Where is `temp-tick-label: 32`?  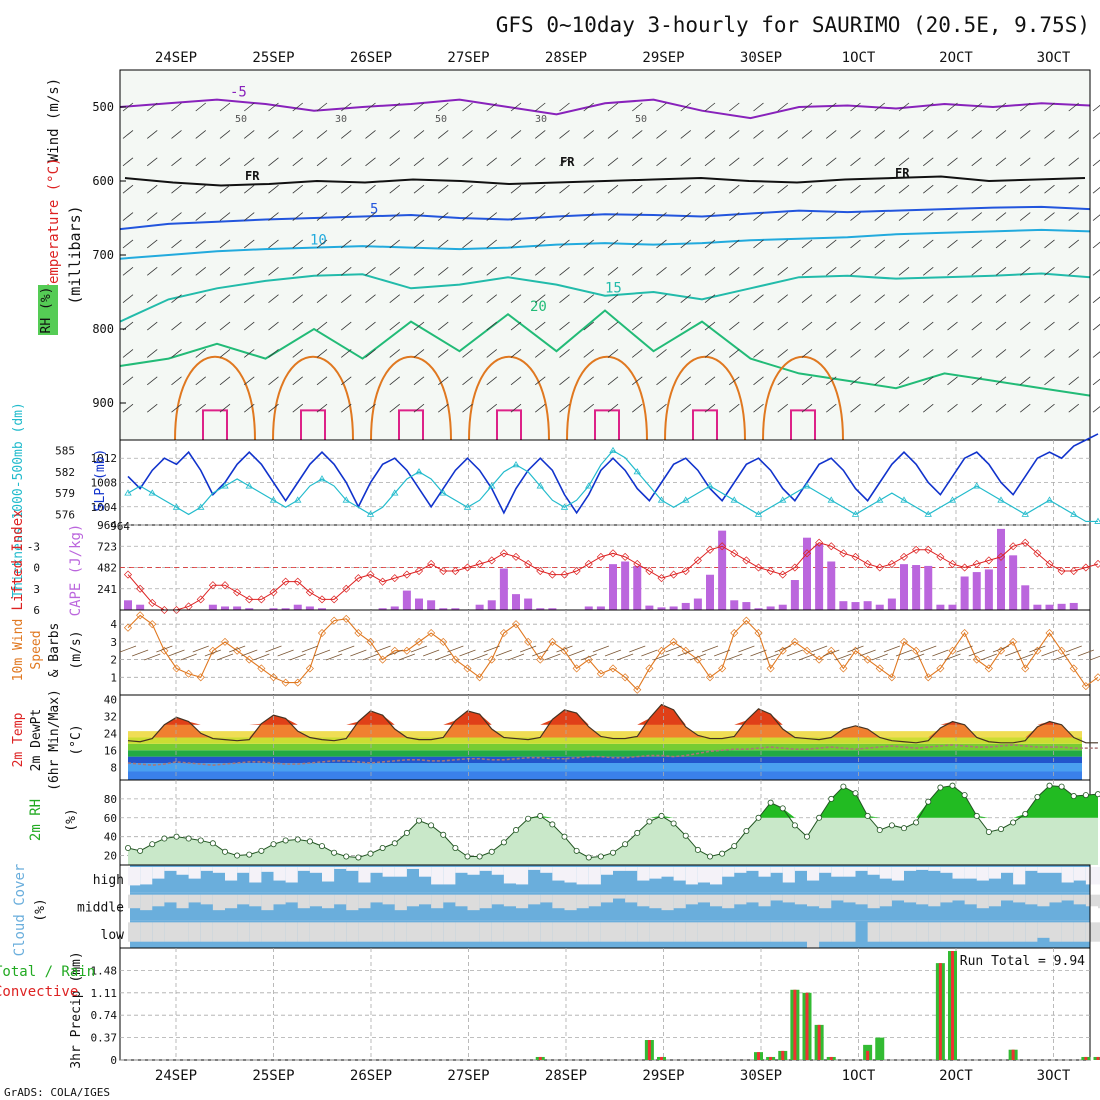
temp-tick-label: 32 is located at coordinates (110, 716).